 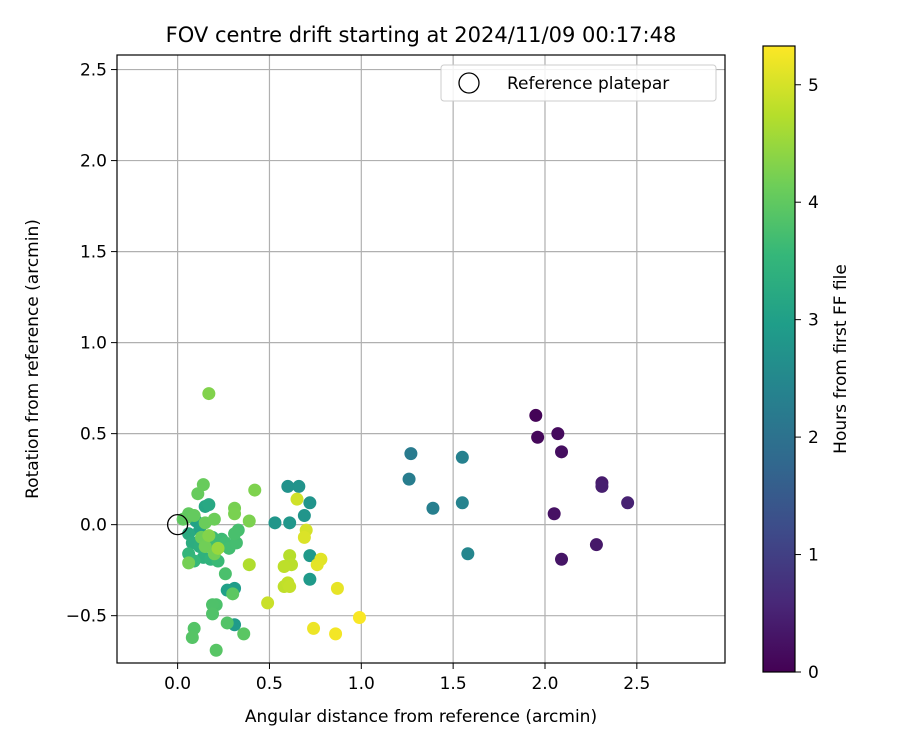 I want to click on colorbar-tick-label: 2, so click(x=813, y=438).